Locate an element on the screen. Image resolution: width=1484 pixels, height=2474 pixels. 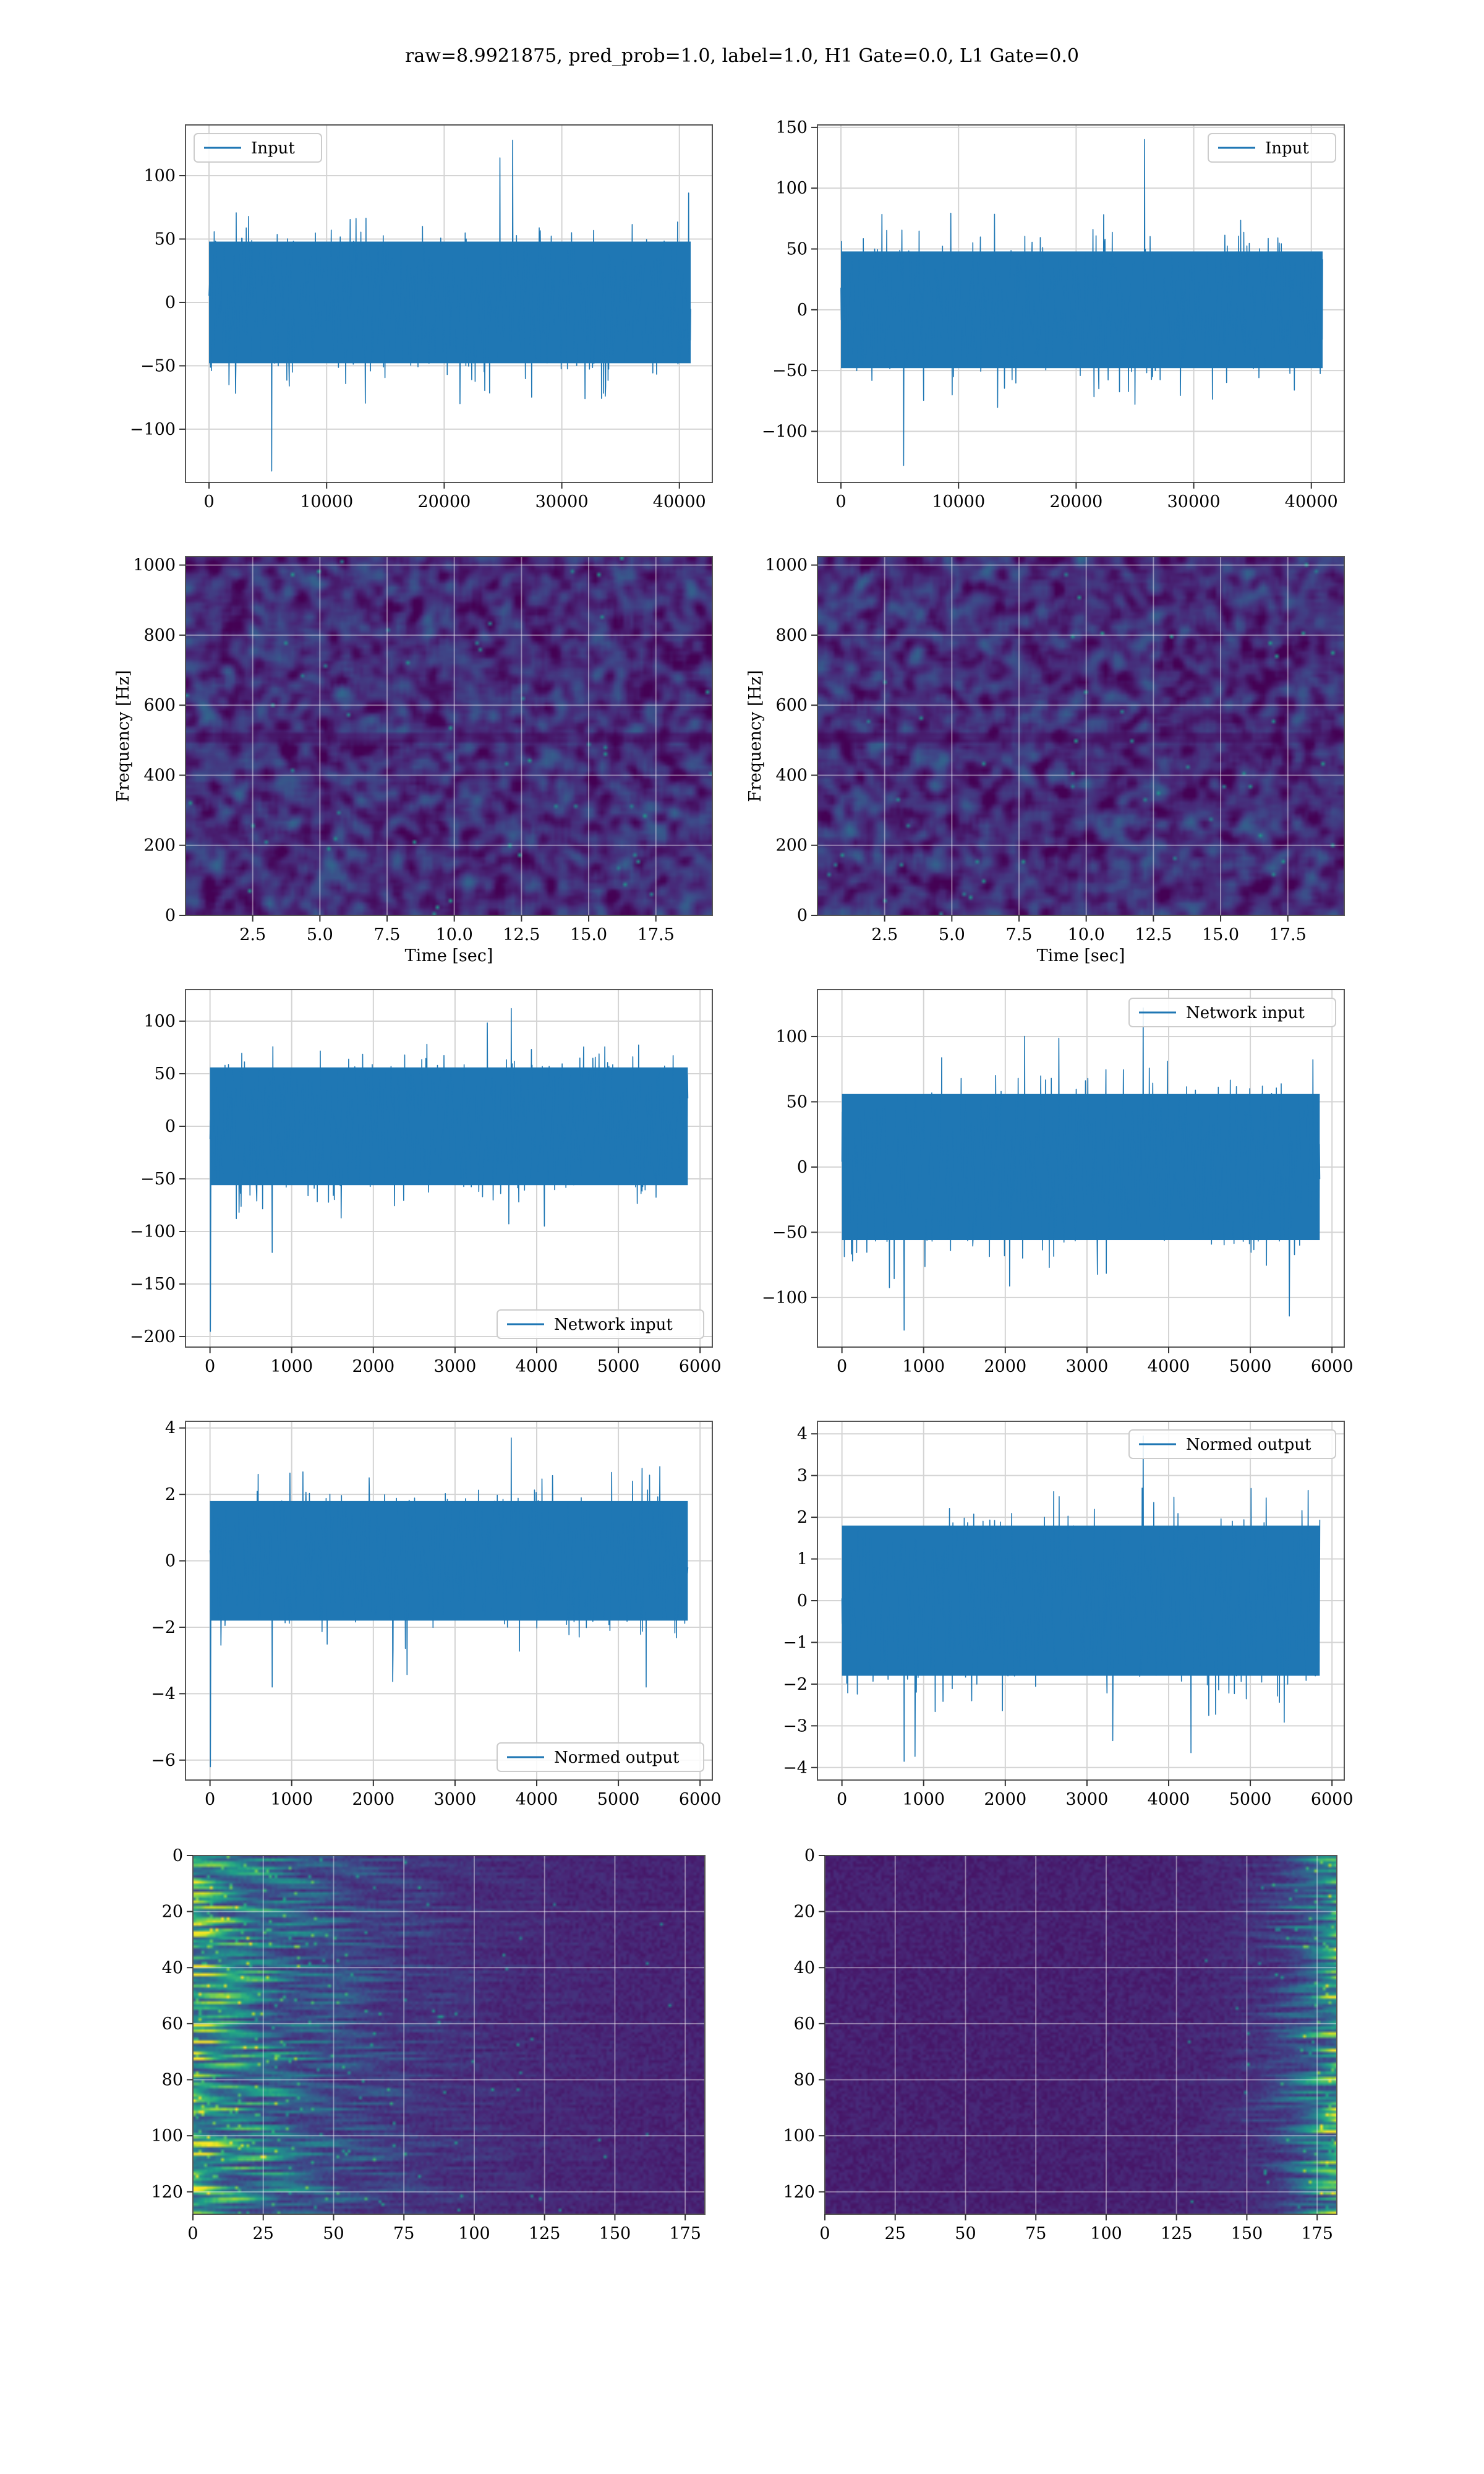
y-tick-label: 800 is located at coordinates (791, 636).